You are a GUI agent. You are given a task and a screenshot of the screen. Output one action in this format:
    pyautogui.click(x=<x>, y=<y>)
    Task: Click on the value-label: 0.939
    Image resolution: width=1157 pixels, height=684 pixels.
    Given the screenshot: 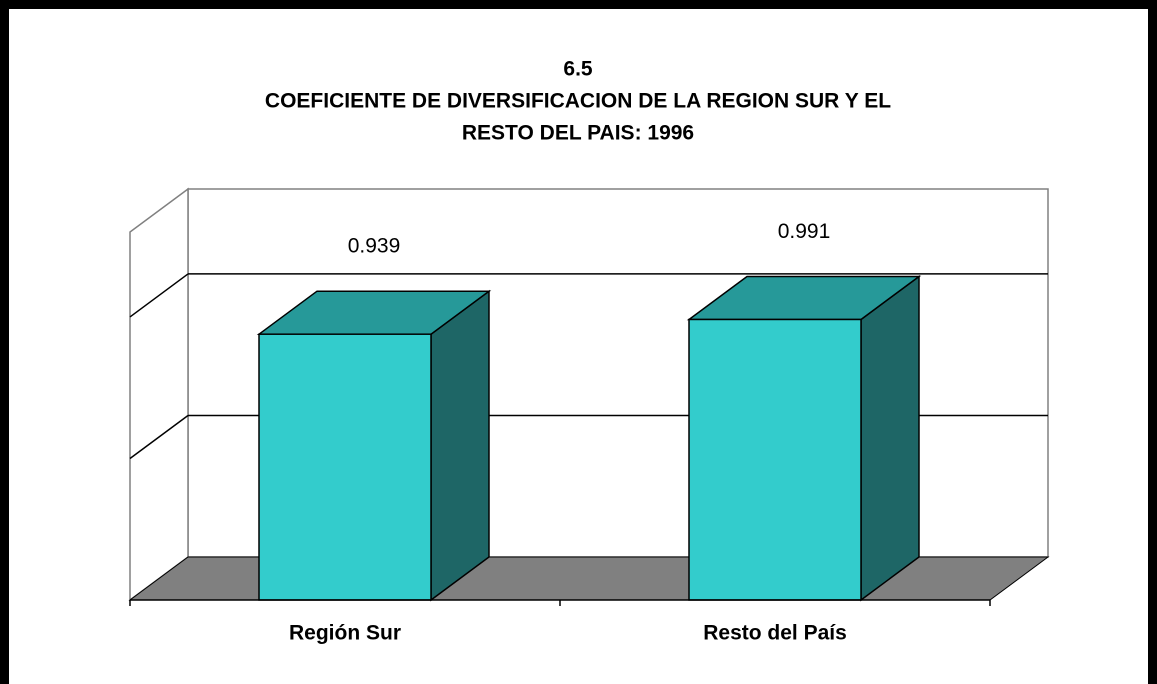 What is the action you would take?
    pyautogui.click(x=374, y=246)
    